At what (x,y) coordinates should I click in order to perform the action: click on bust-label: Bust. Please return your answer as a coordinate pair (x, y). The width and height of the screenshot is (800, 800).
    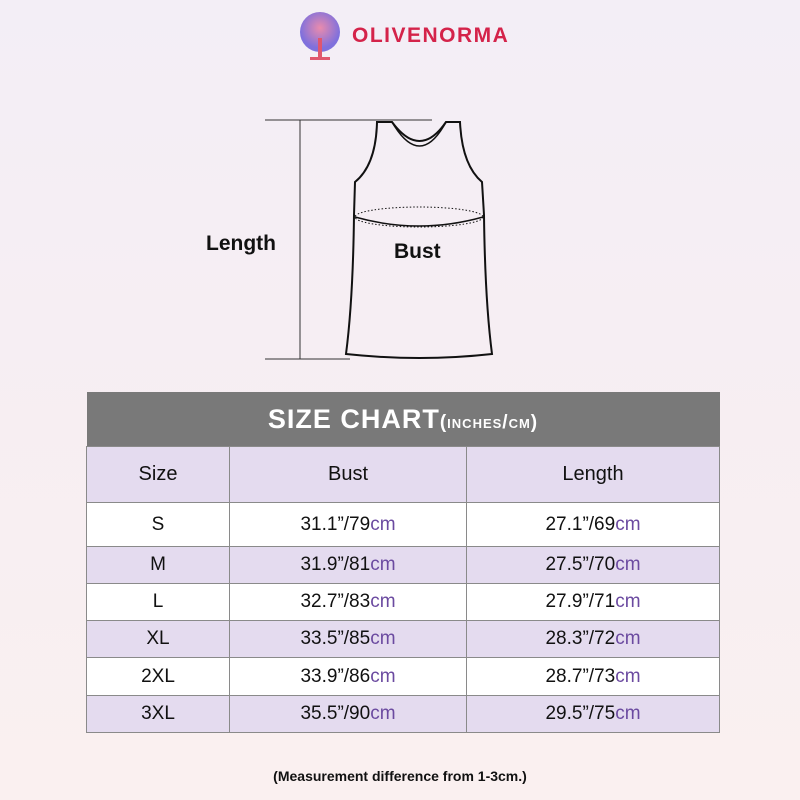
    Looking at the image, I should click on (417, 251).